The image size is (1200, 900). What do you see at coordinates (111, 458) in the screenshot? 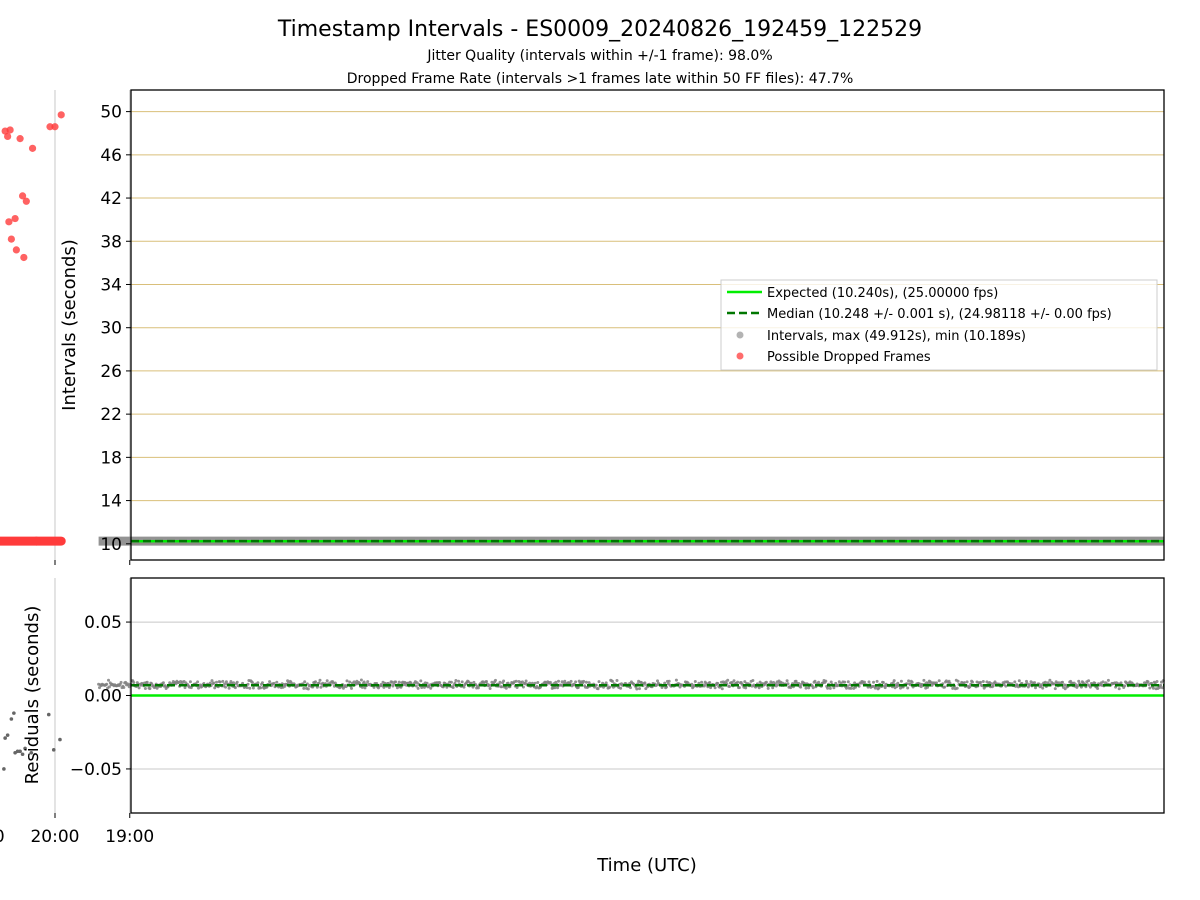
I see `top-ytick-label: 18` at bounding box center [111, 458].